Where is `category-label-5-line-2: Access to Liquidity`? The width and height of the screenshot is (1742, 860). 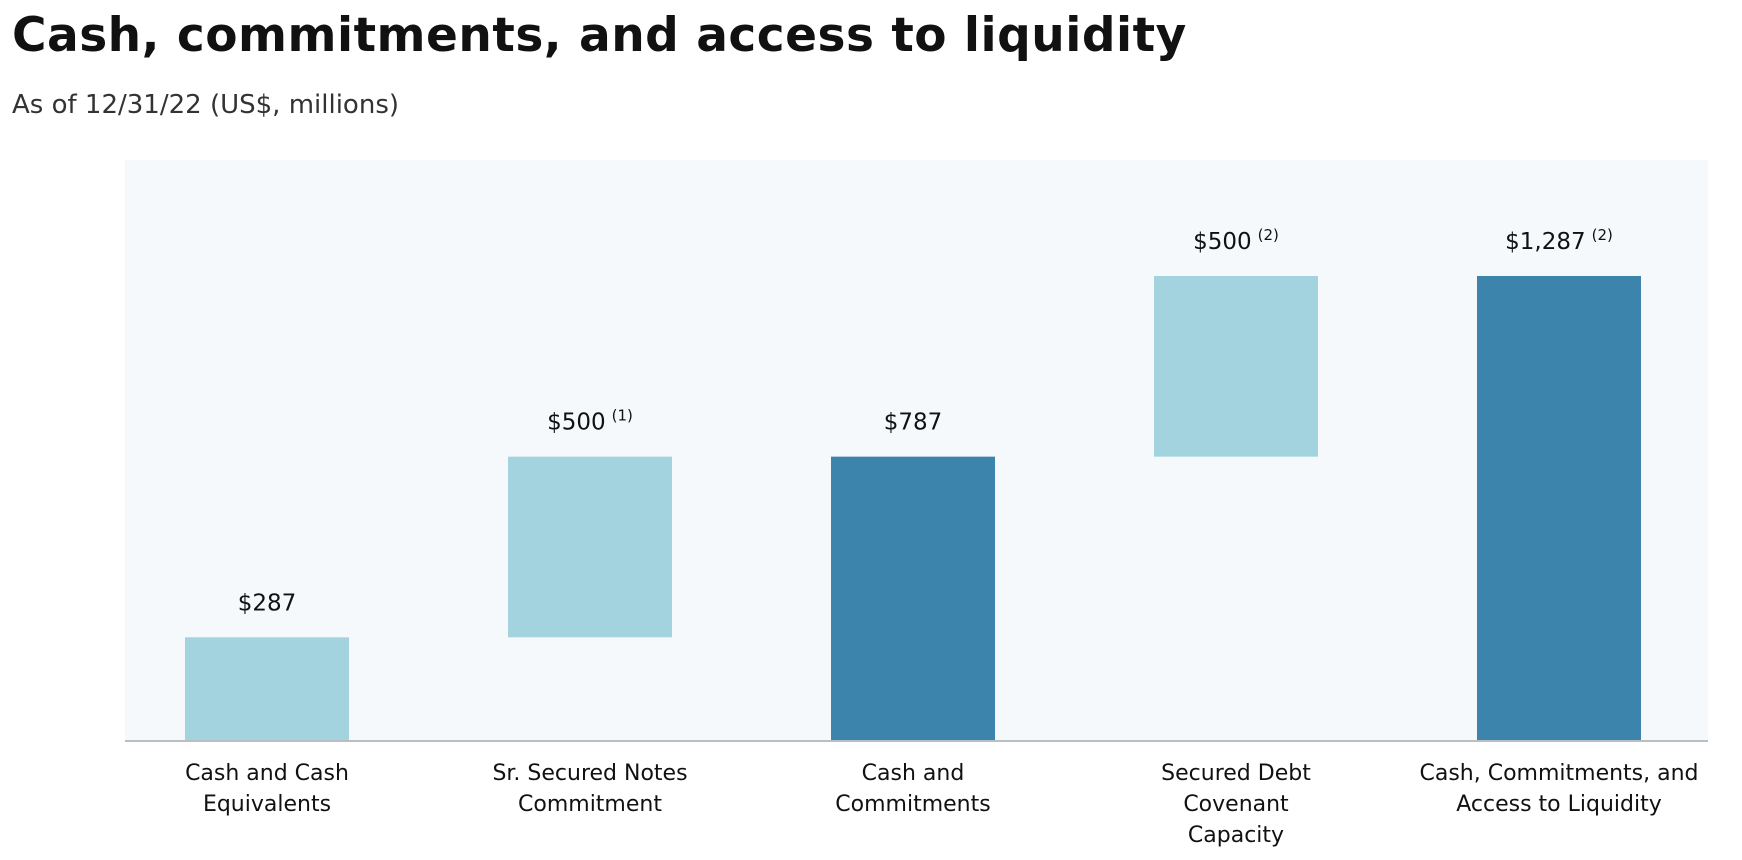 category-label-5-line-2: Access to Liquidity is located at coordinates (1559, 804).